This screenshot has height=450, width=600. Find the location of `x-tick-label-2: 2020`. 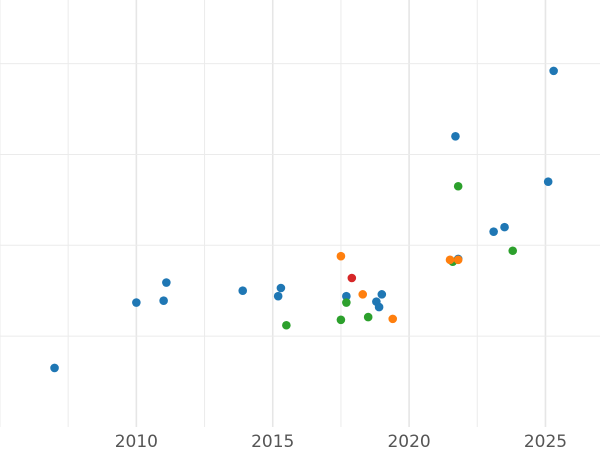

x-tick-label-2: 2020 is located at coordinates (408, 441).